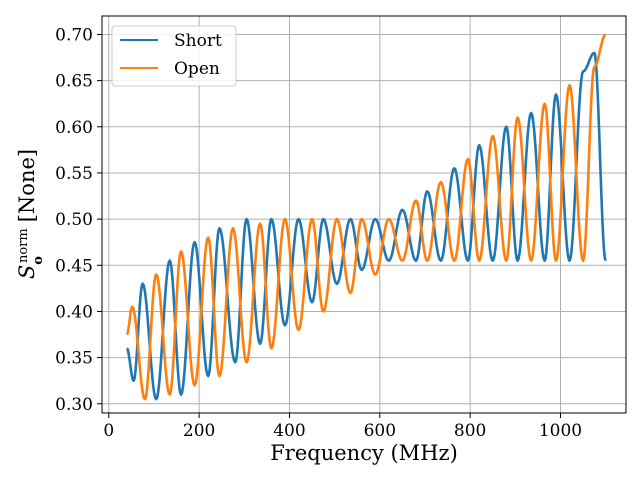  I want to click on y-axis-subscript: o, so click(38, 260).